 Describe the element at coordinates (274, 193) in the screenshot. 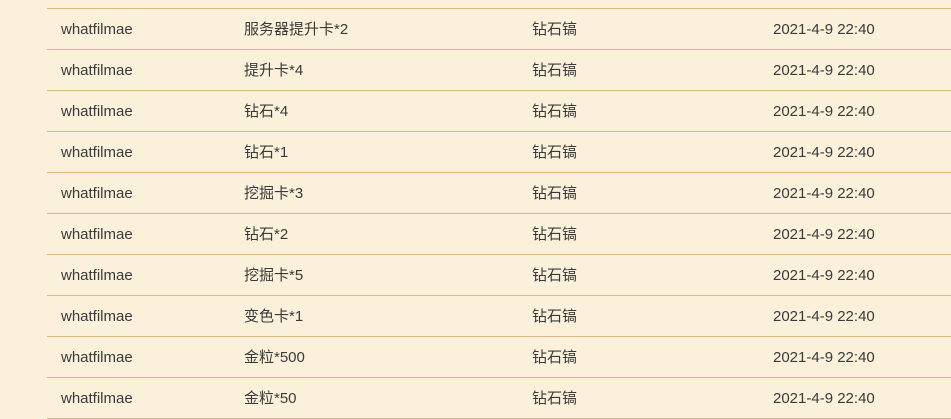

I see `reward-cell: 挖掘卡*3` at that location.